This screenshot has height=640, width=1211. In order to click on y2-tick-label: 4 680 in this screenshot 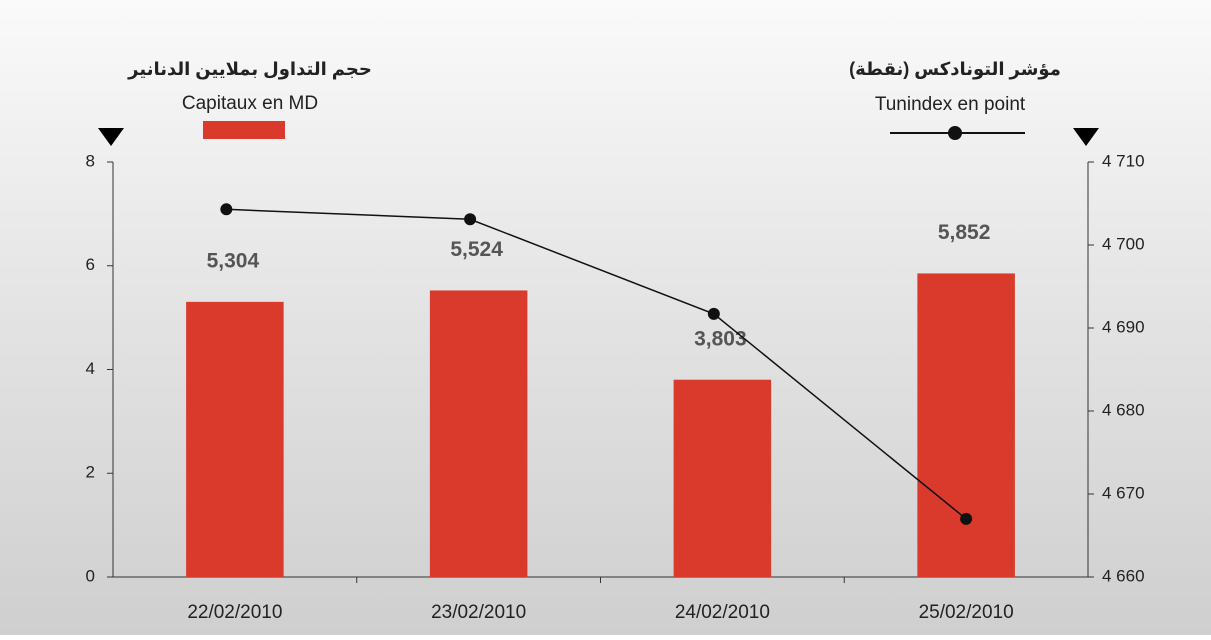, I will do `click(1123, 409)`.